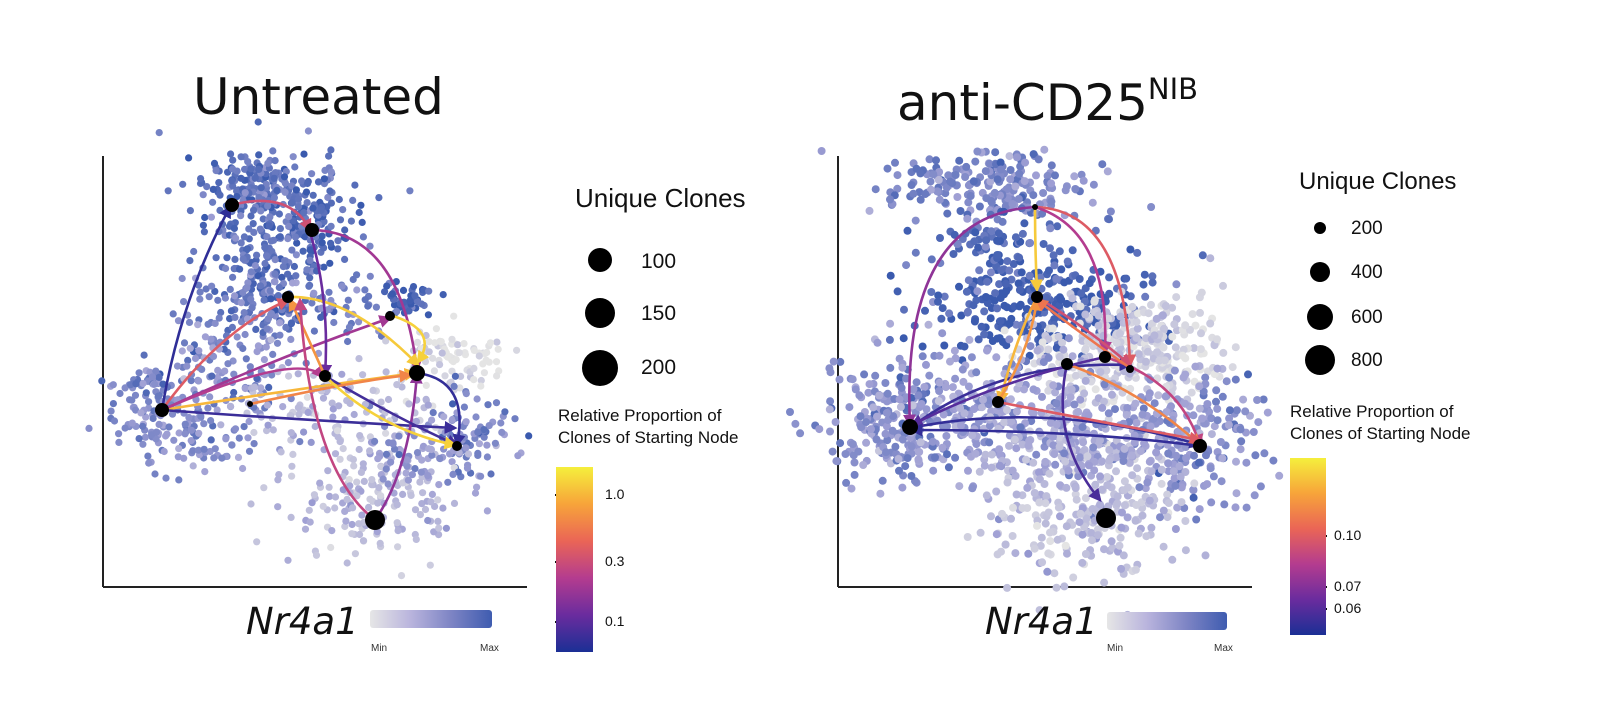 The image size is (1609, 727). I want to click on edge-colorbar-right, so click(1308, 546).